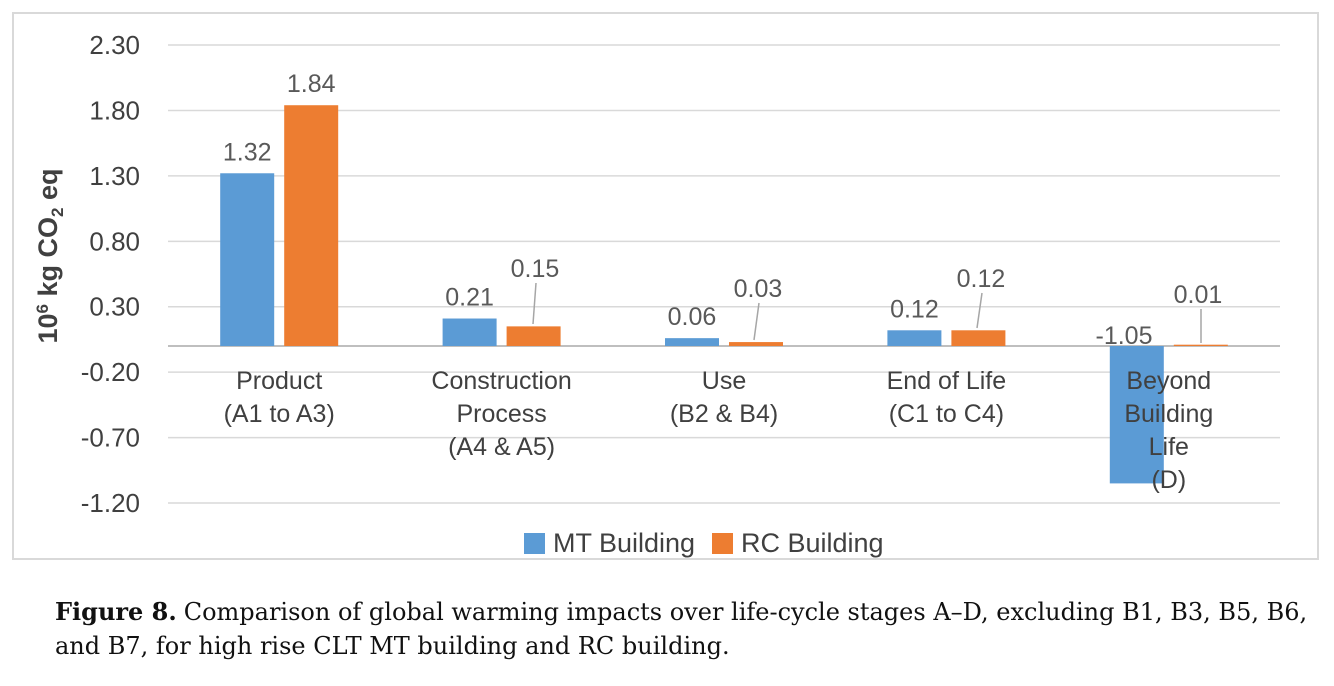 The image size is (1334, 686). Describe the element at coordinates (535, 269) in the screenshot. I see `data-label: 0.15` at that location.